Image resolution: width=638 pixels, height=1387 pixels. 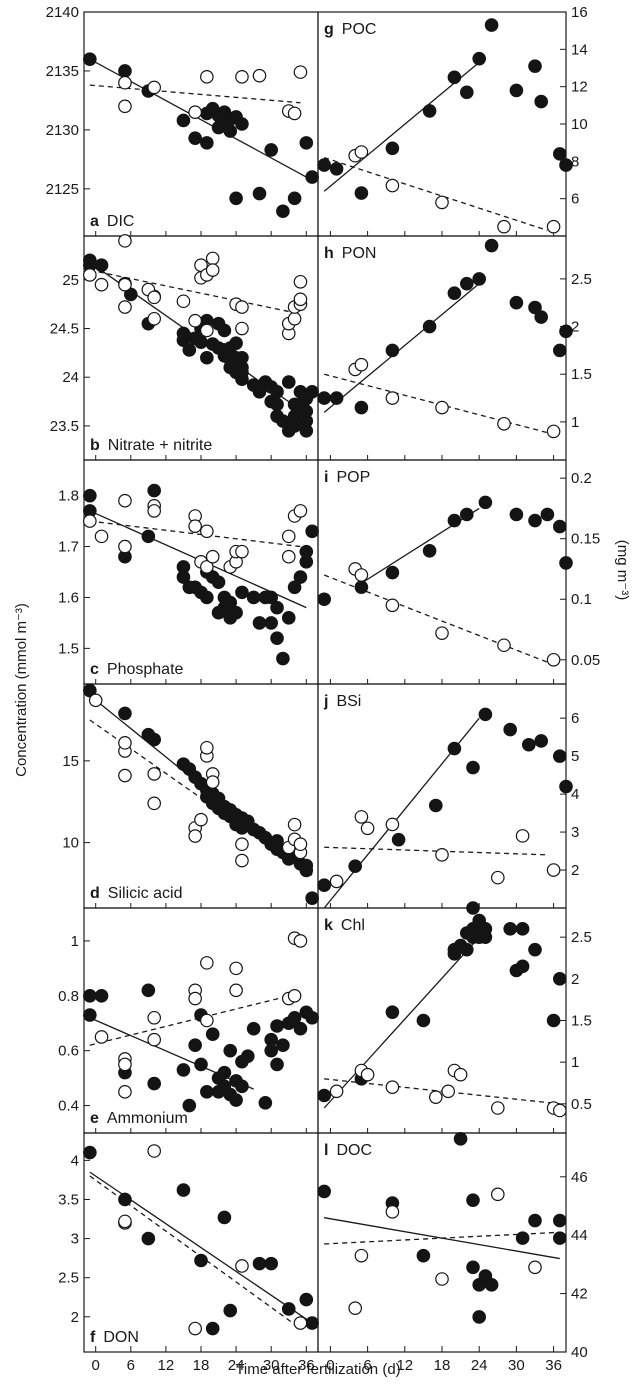 I want to click on panel-label: a DIC, so click(x=112, y=221).